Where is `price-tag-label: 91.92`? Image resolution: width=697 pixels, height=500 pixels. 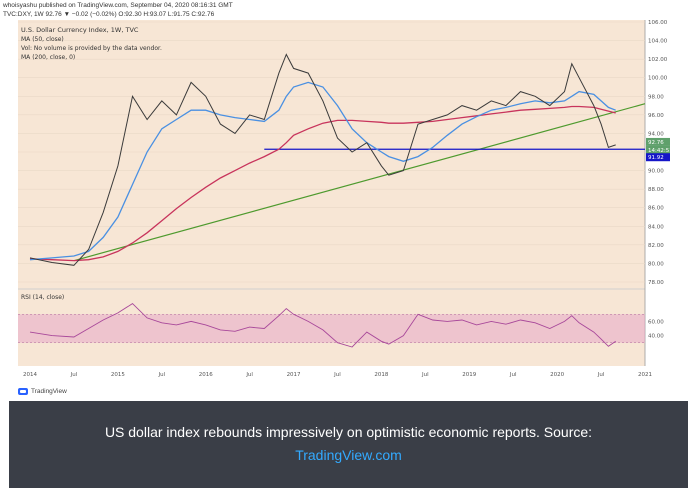 price-tag-label: 91.92 is located at coordinates (656, 158).